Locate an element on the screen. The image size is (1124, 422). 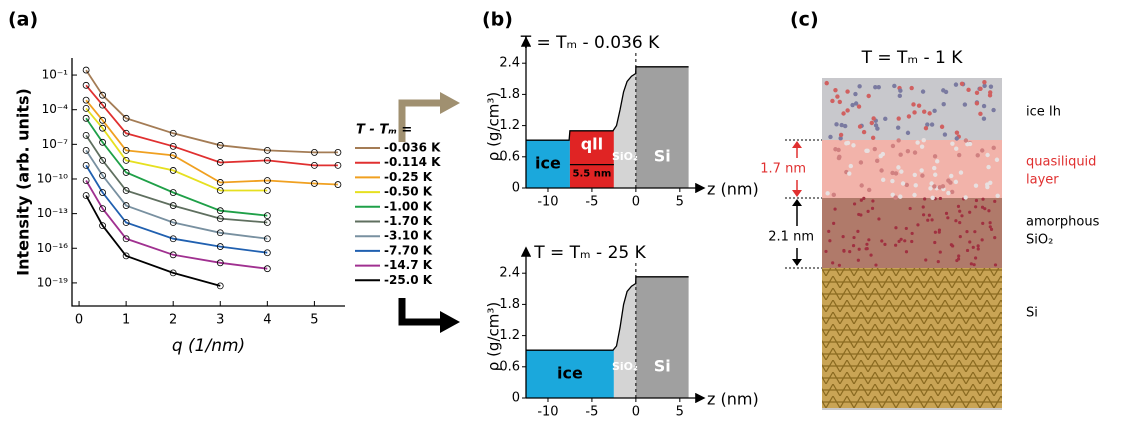
chart-title: T = Tₘ - 0.036 K is located at coordinates (590, 43).